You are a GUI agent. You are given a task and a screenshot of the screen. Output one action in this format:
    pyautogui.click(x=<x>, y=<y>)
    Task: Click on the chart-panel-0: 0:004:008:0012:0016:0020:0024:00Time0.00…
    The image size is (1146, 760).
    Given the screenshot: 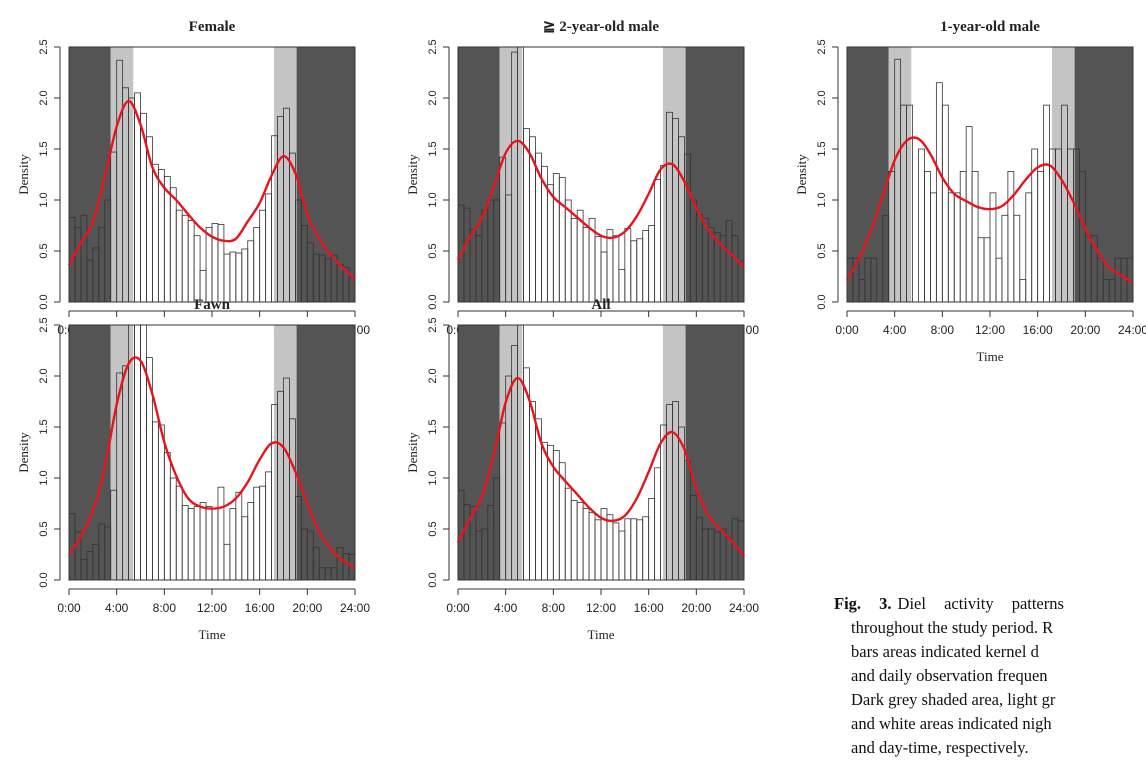 What is the action you would take?
    pyautogui.click(x=193, y=191)
    